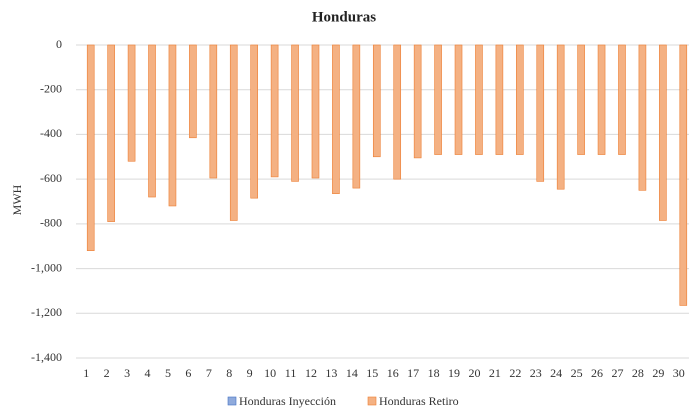 The image size is (689, 412). I want to click on x-tick-label: 8, so click(229, 373).